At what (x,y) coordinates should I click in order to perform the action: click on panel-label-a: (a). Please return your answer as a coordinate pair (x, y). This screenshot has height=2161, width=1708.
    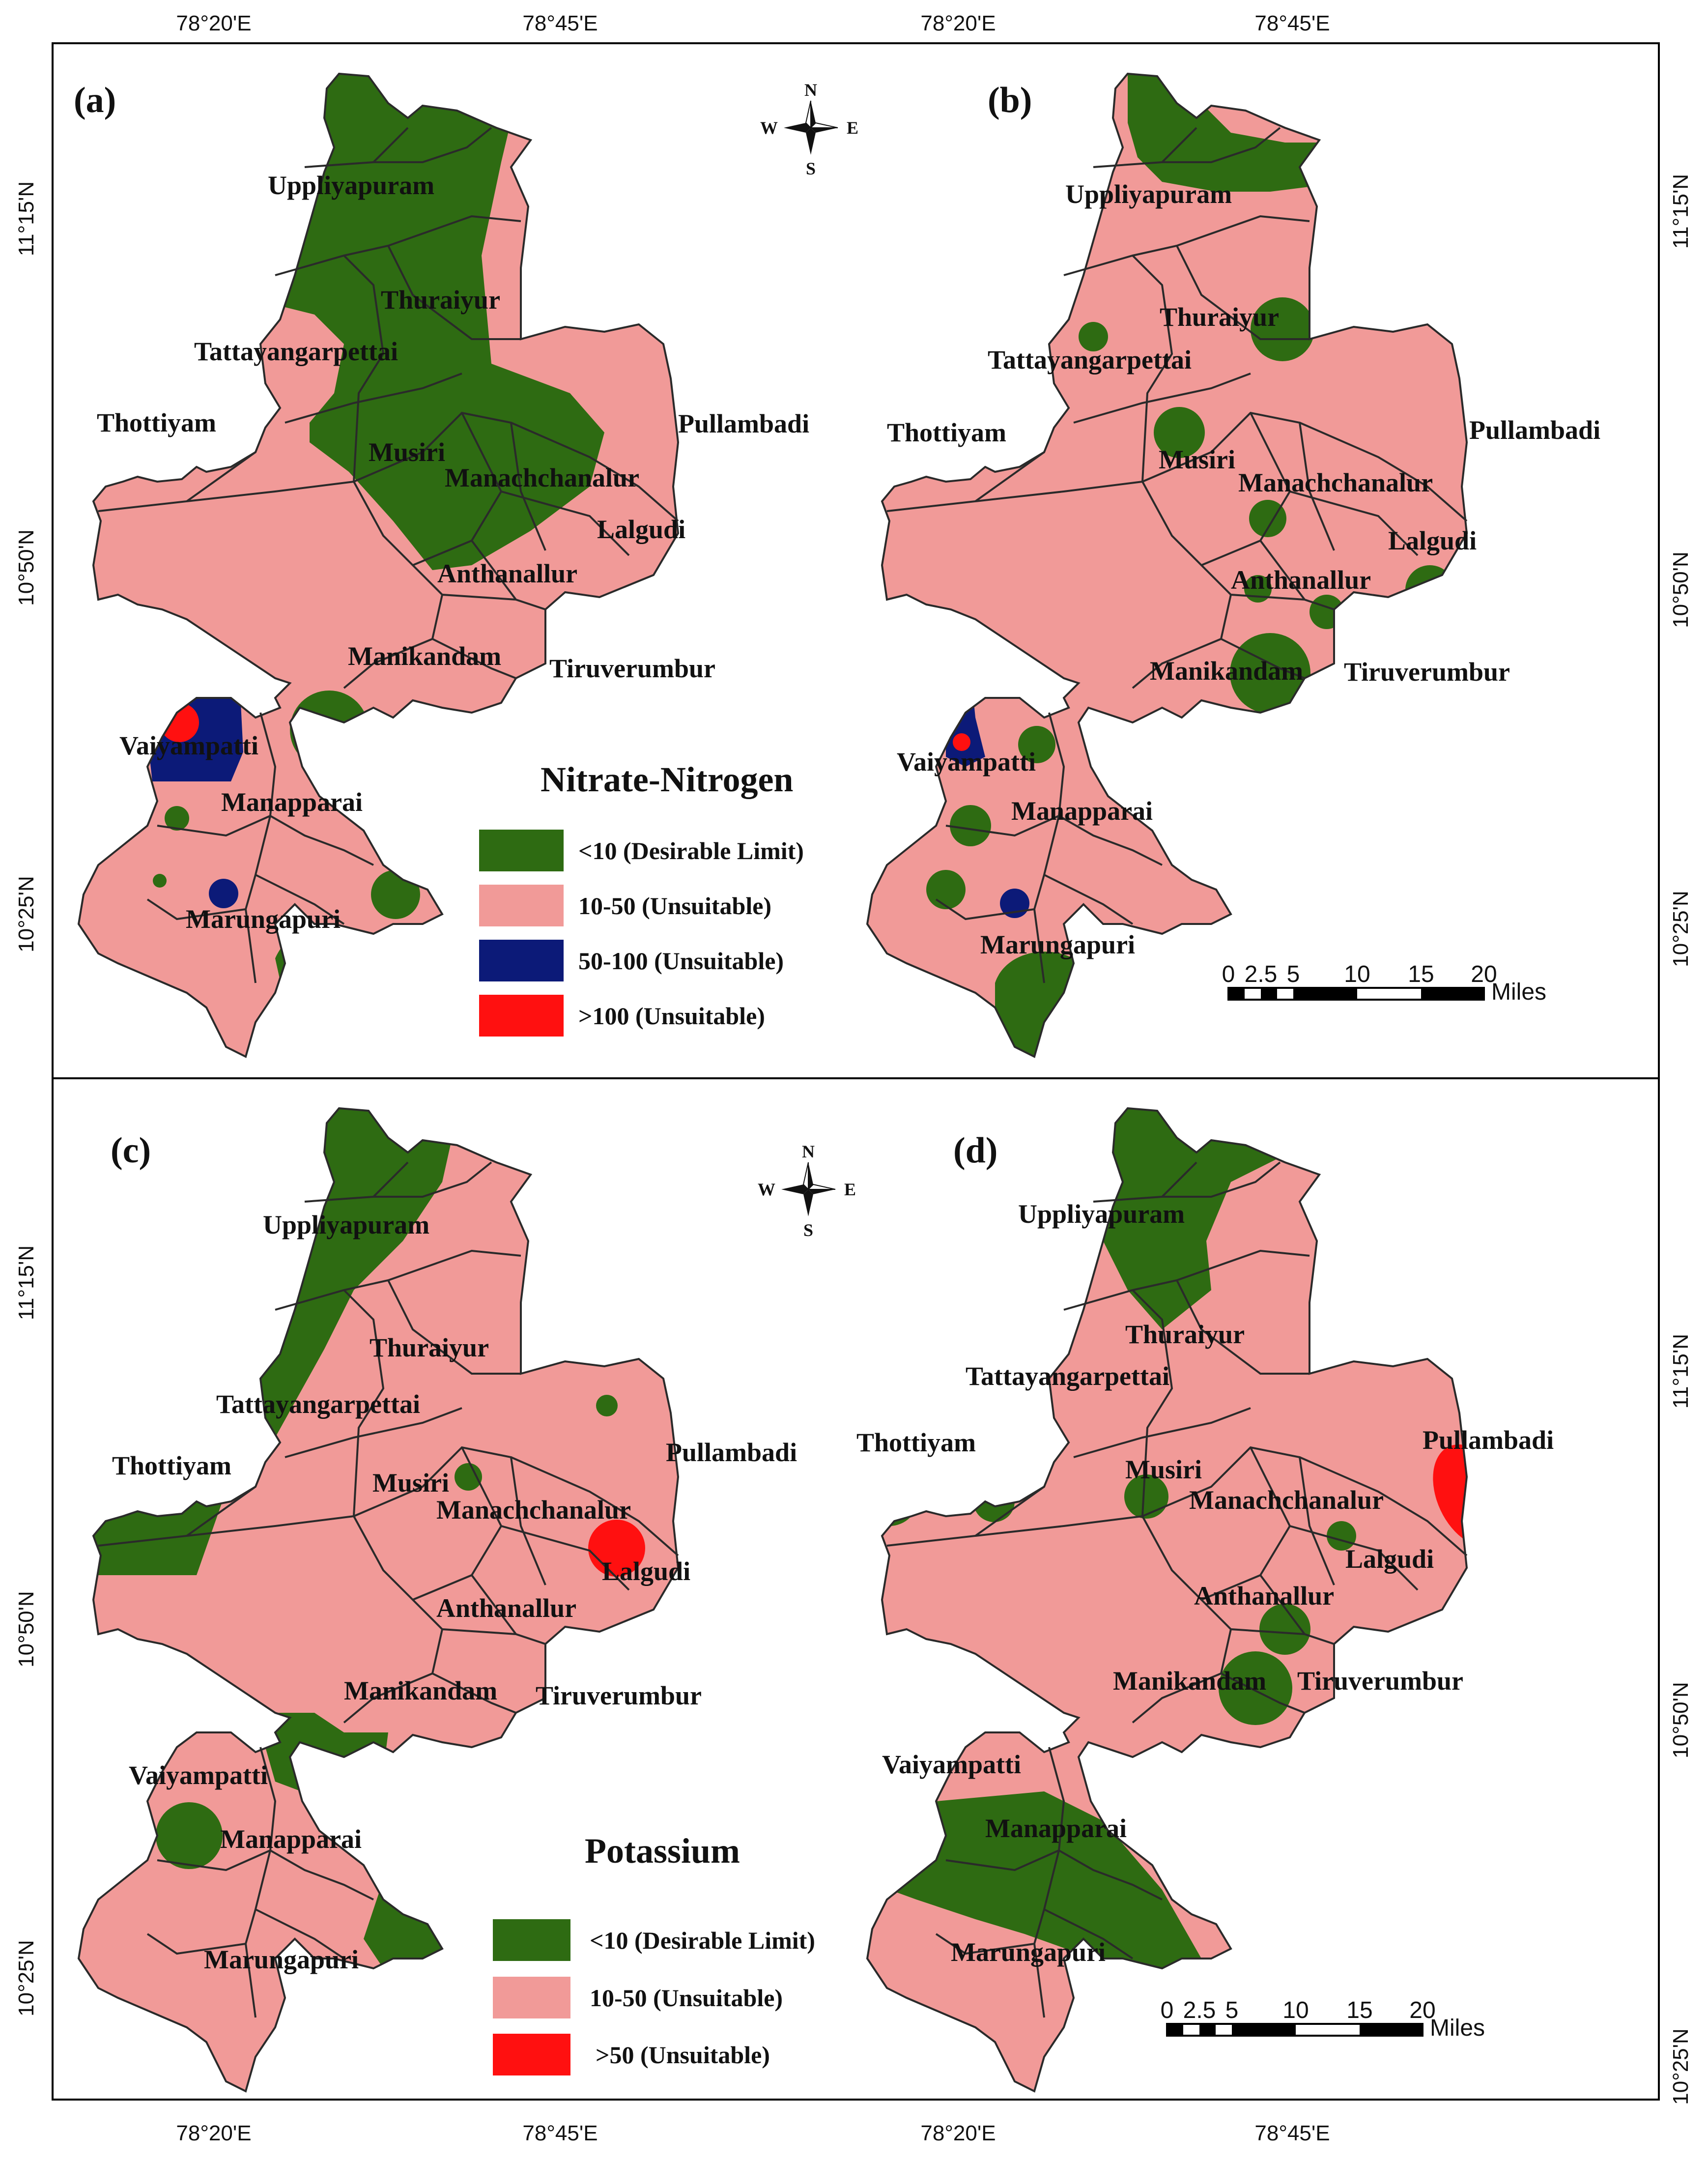
    Looking at the image, I should click on (95, 100).